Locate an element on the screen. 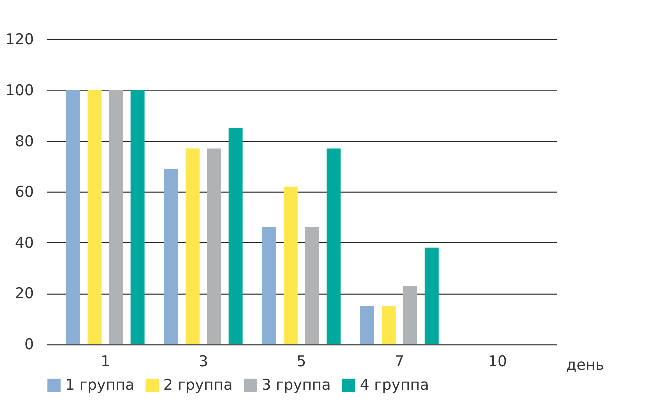 The image size is (651, 412). y-tick-label: 80 is located at coordinates (24, 141).